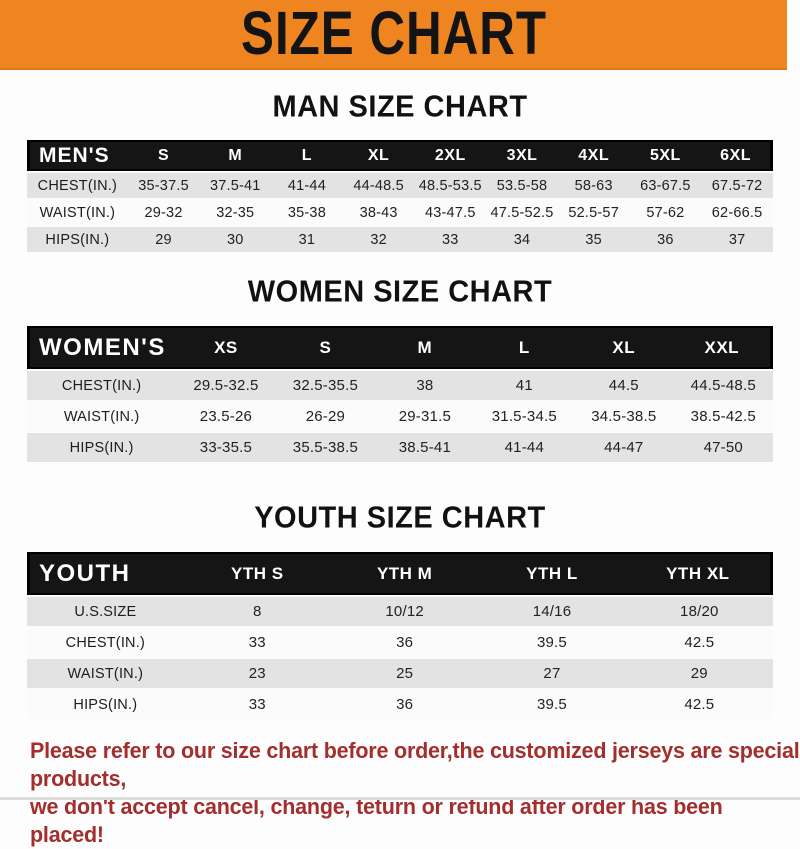  Describe the element at coordinates (552, 610) in the screenshot. I see `size-value-cell: 14/16` at that location.